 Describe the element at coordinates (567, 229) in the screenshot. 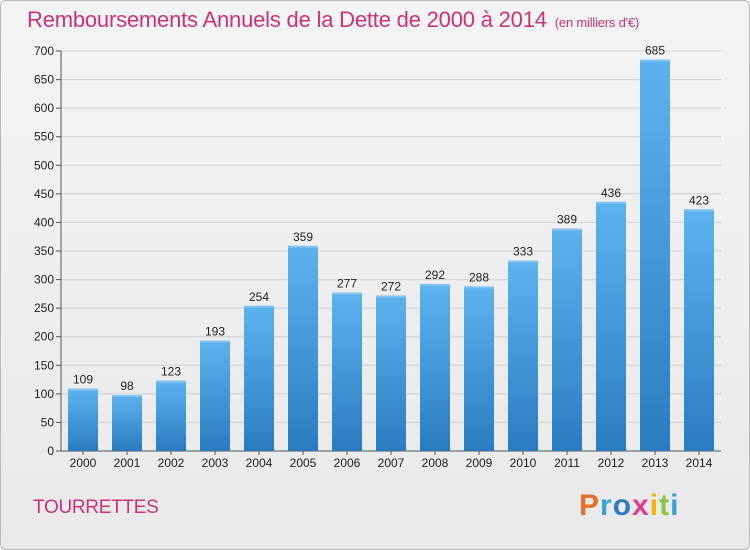

I see `bar-cap-2011` at that location.